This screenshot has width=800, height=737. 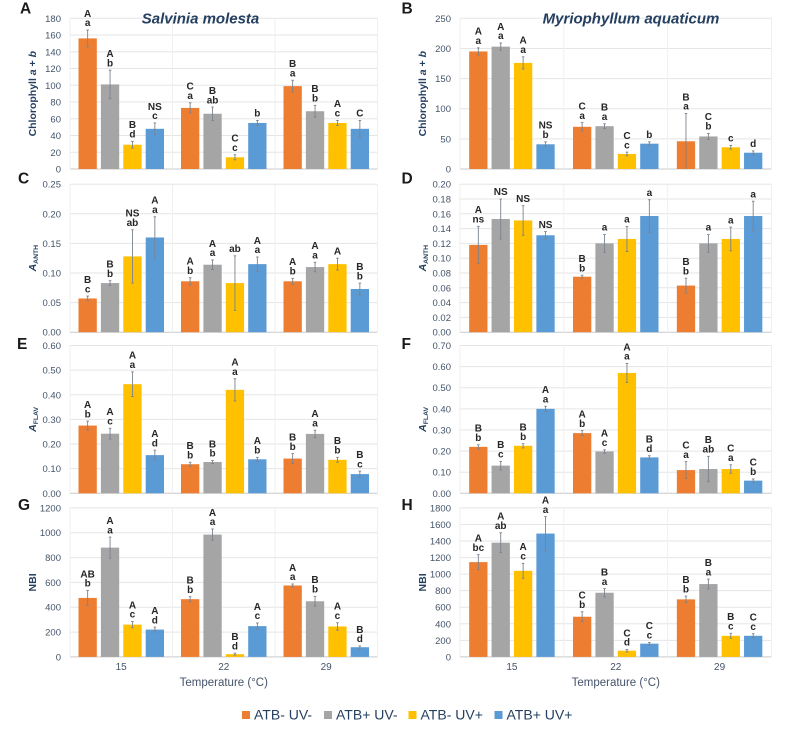 I want to click on svg-text: Chlorophyll a + b, so click(x=33, y=93).